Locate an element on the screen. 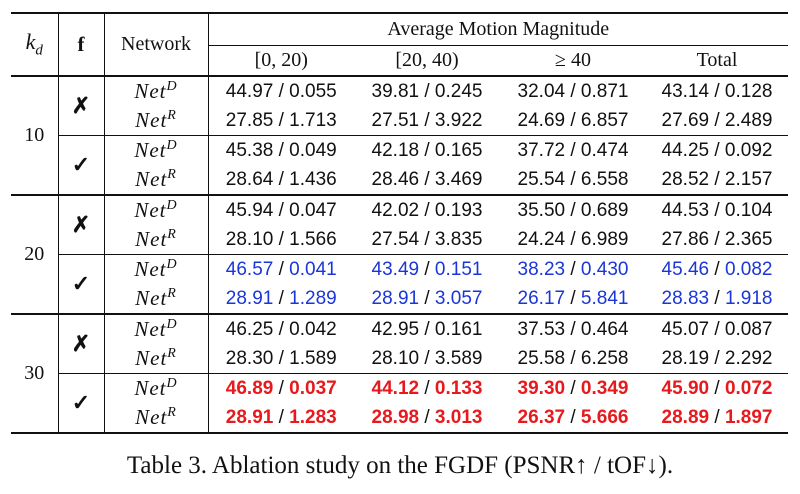 The image size is (800, 494). metric-cell: 32.04 / 0.871 is located at coordinates (573, 91).